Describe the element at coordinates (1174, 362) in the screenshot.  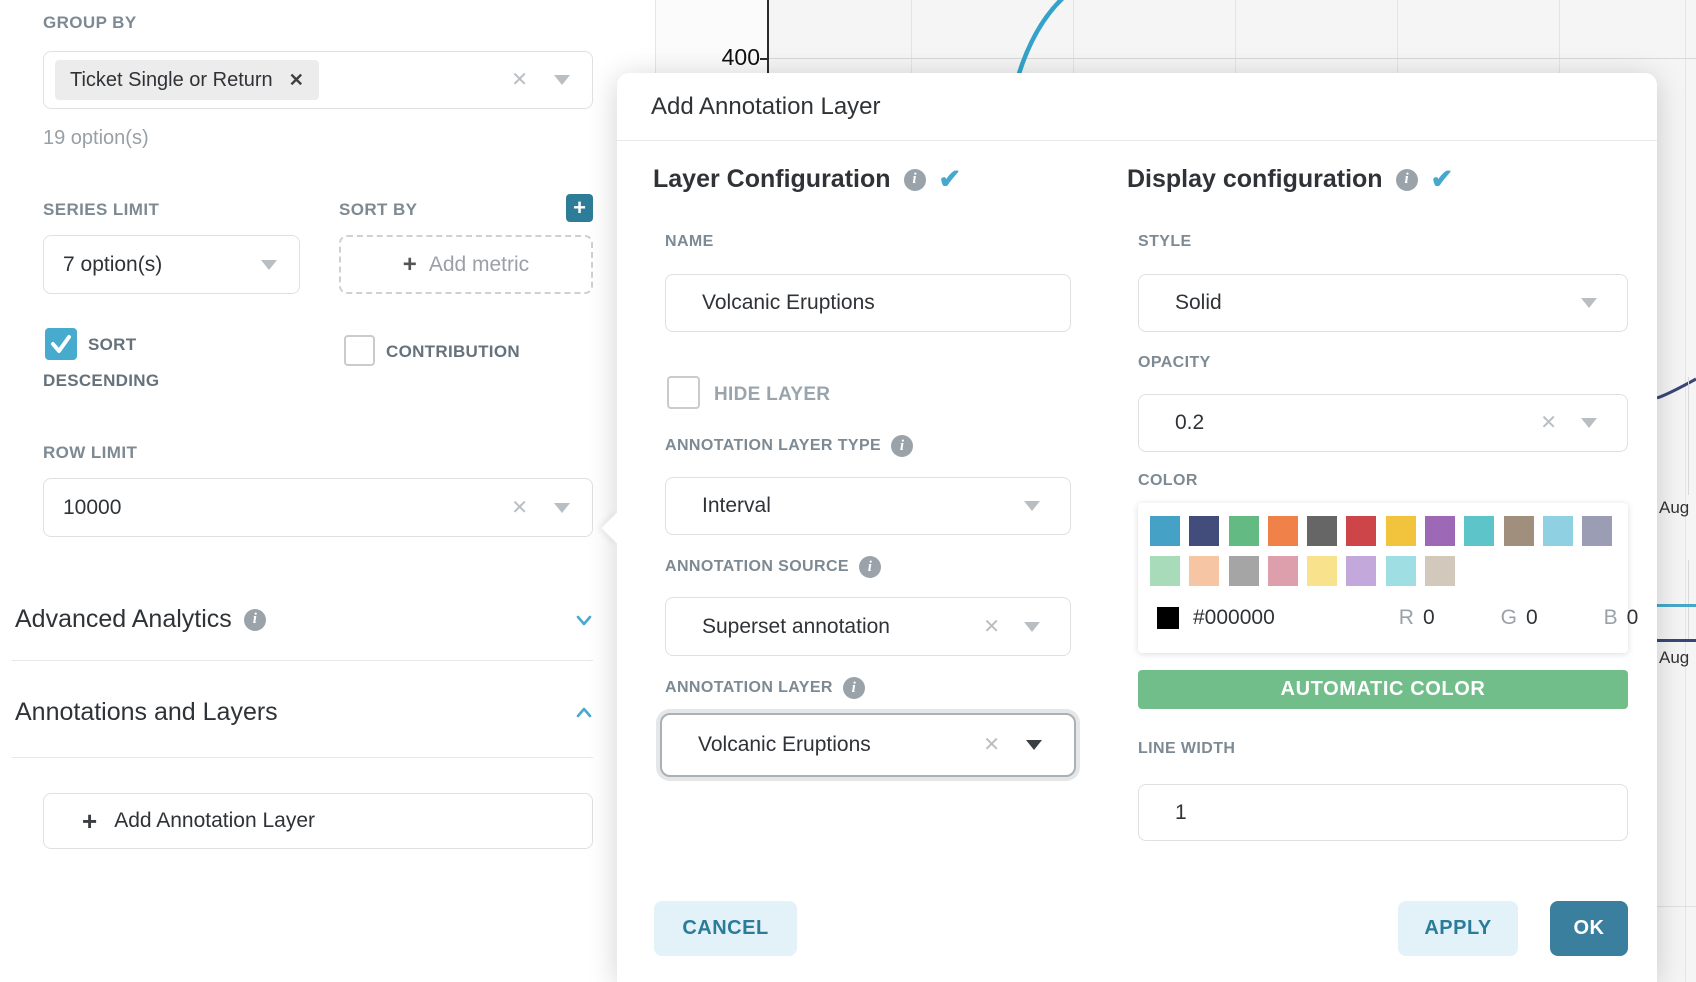
I see `opacity-label: OPACITY` at that location.